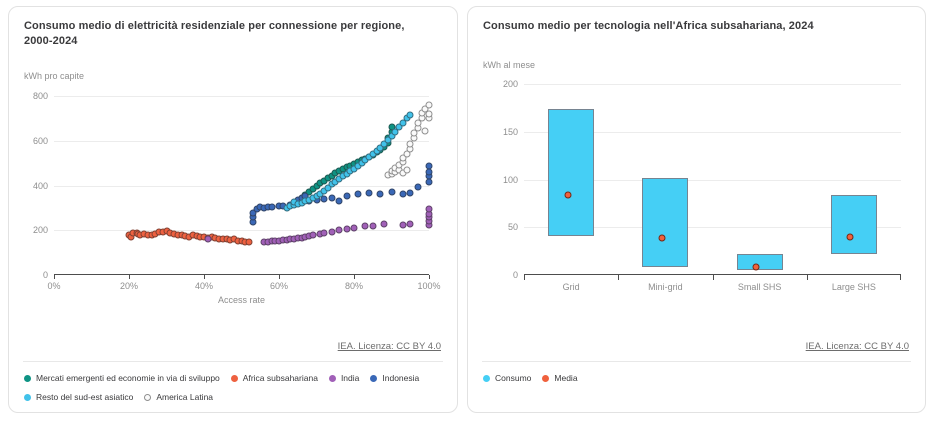 The height and width of the screenshot is (421, 934). What do you see at coordinates (353, 286) in the screenshot?
I see `x-tick-label: 80%` at bounding box center [353, 286].